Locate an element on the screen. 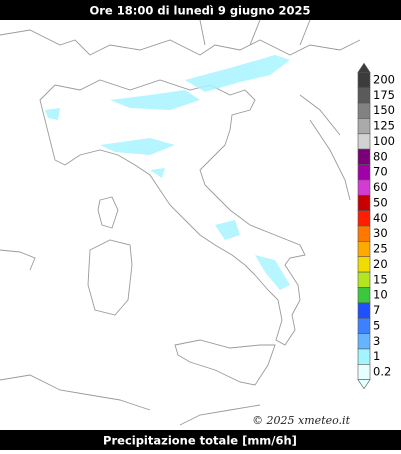 This screenshot has height=454, width=401. legend-label: 175 is located at coordinates (384, 95).